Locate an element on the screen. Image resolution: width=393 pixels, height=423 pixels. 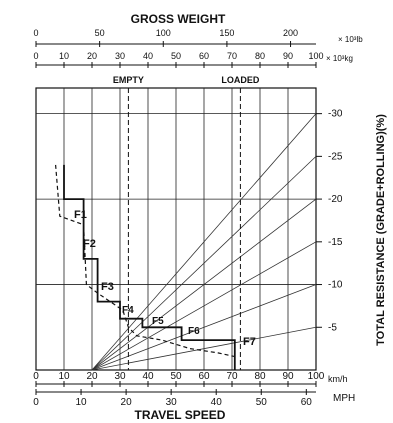
lb-tick-label: 50 is located at coordinates (100, 33).